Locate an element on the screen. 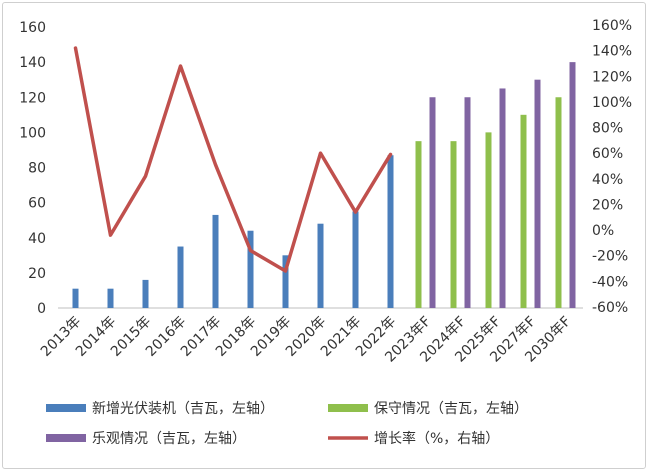 Image resolution: width=650 pixels, height=473 pixels. legend-label: 增长率（%，右轴） is located at coordinates (436, 438).